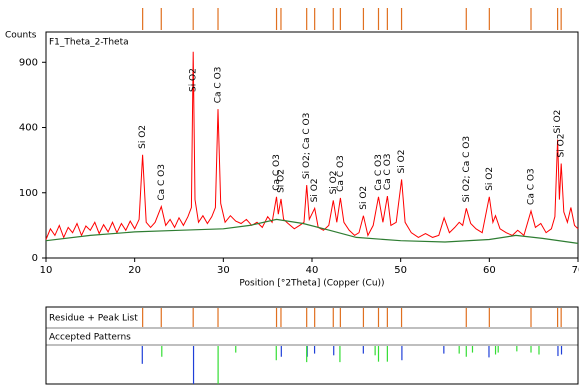 The height and width of the screenshot is (385, 579). Describe the element at coordinates (28, 193) in the screenshot. I see `y-tick-label: 100` at that location.